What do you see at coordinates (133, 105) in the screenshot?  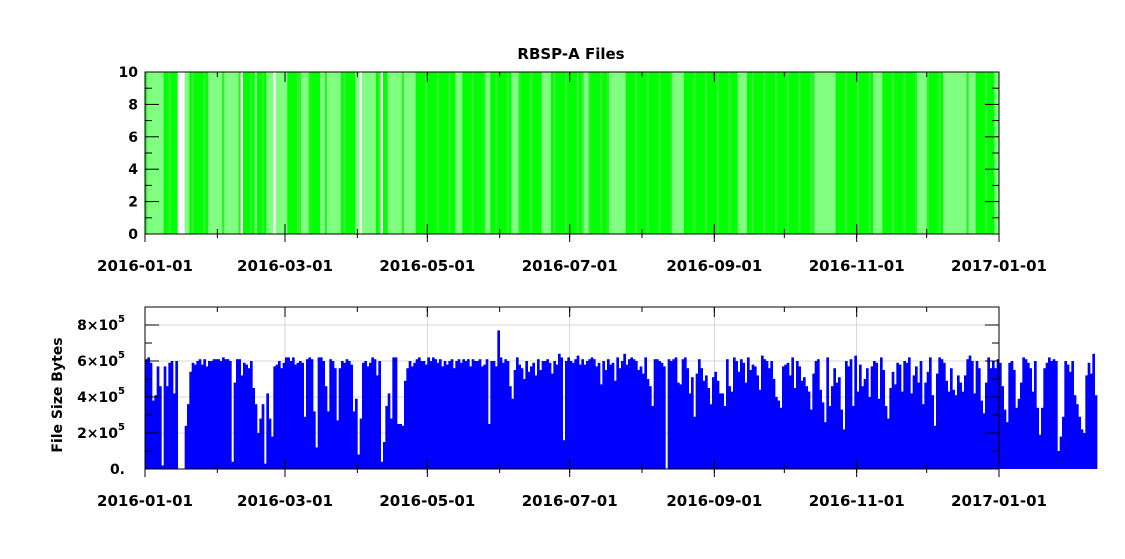 I see `y-tick-label: 8` at bounding box center [133, 105].